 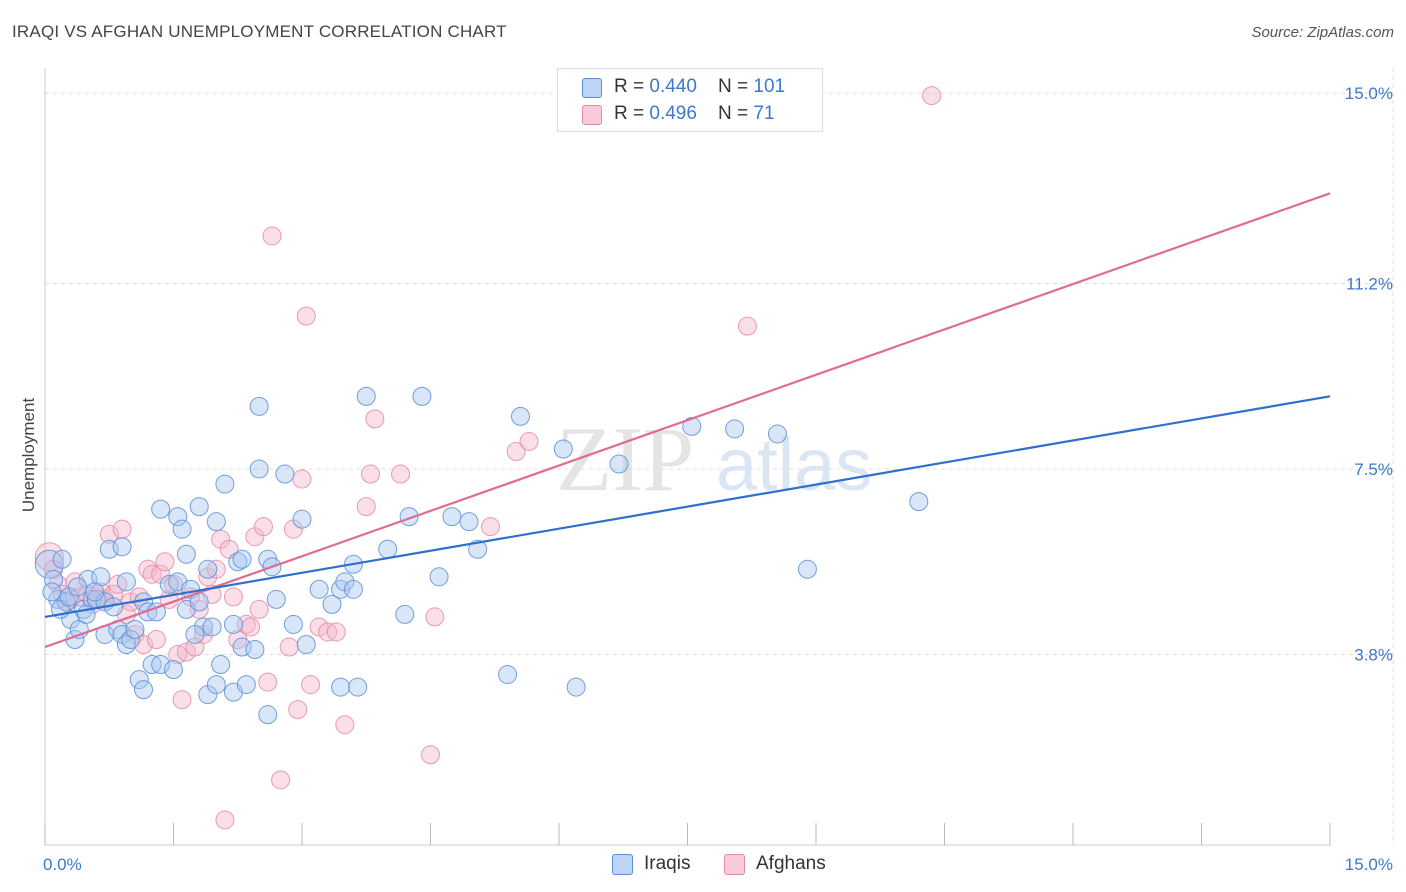 What do you see at coordinates (1369, 93) in the screenshot?
I see `y-tick-label-3: 15.0%` at bounding box center [1369, 93].